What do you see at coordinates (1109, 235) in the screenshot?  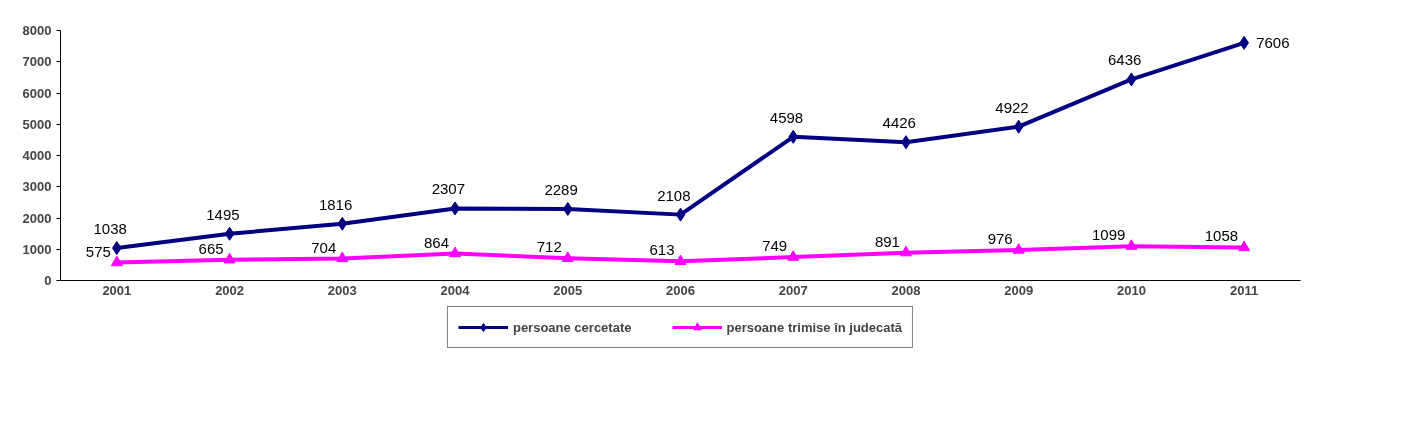 I see `data-label: 1099` at bounding box center [1109, 235].